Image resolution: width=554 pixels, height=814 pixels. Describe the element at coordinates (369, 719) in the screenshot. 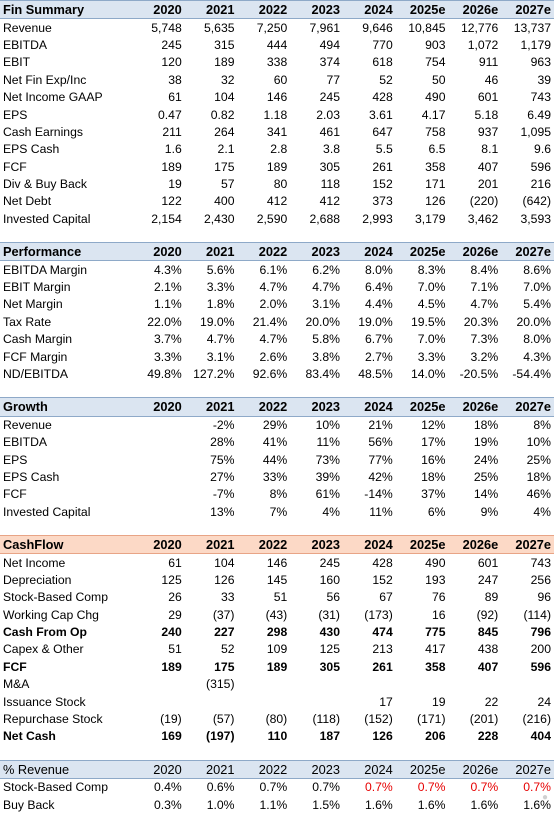

I see `row-value: (152)` at that location.